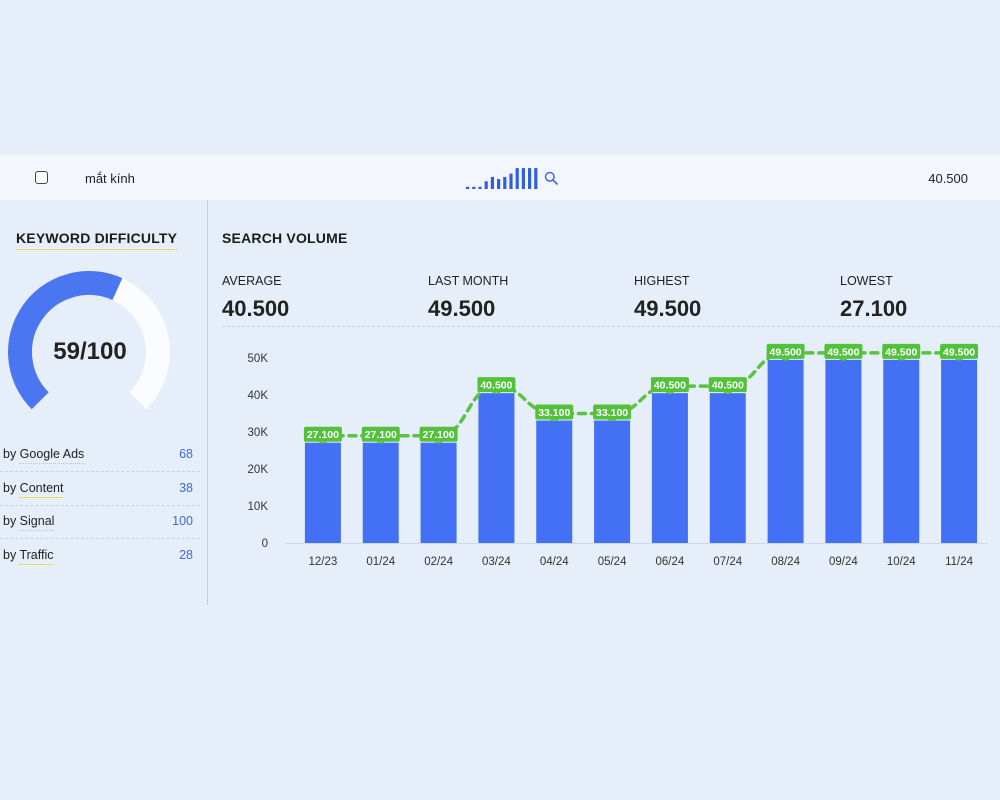 The image size is (1000, 800). I want to click on factor-row: by Traffic 28, so click(100, 555).